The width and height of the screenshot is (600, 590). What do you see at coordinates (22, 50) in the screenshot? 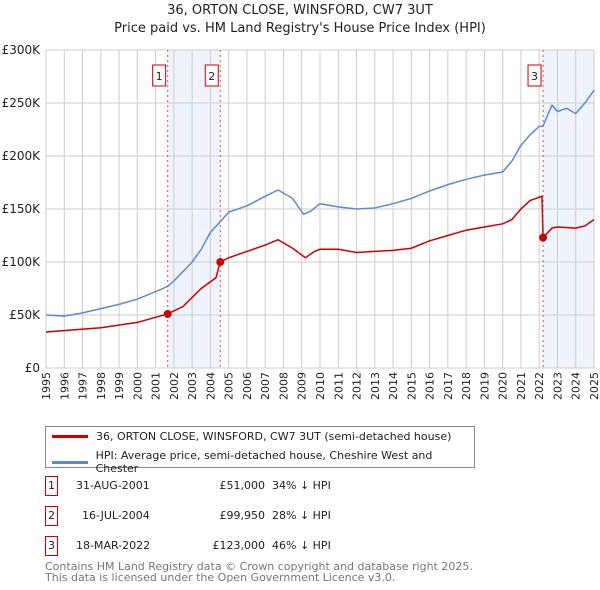
I see `y-tick-label: £300K` at bounding box center [22, 50].